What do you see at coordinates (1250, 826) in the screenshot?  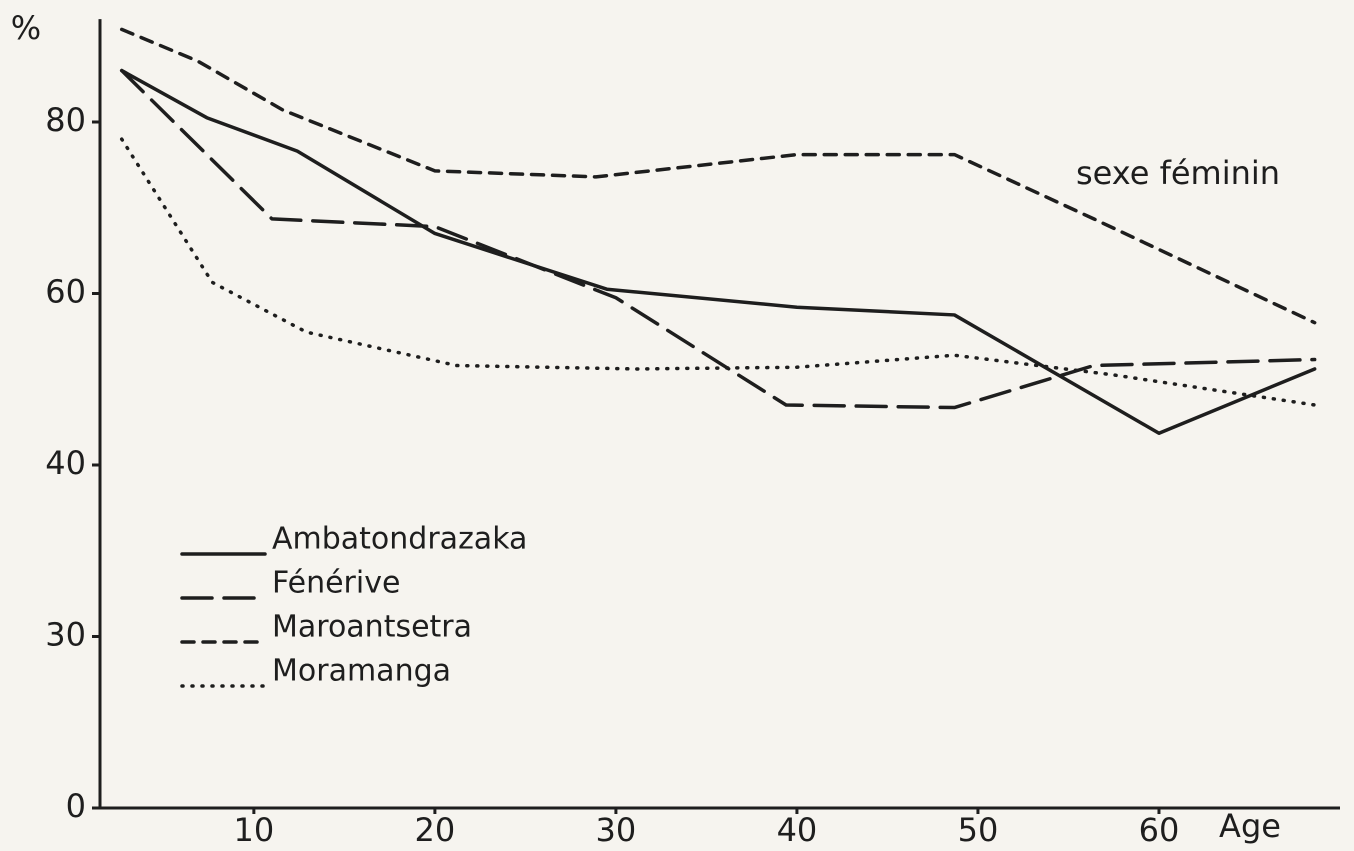 I see `x-axis-label: Age` at bounding box center [1250, 826].